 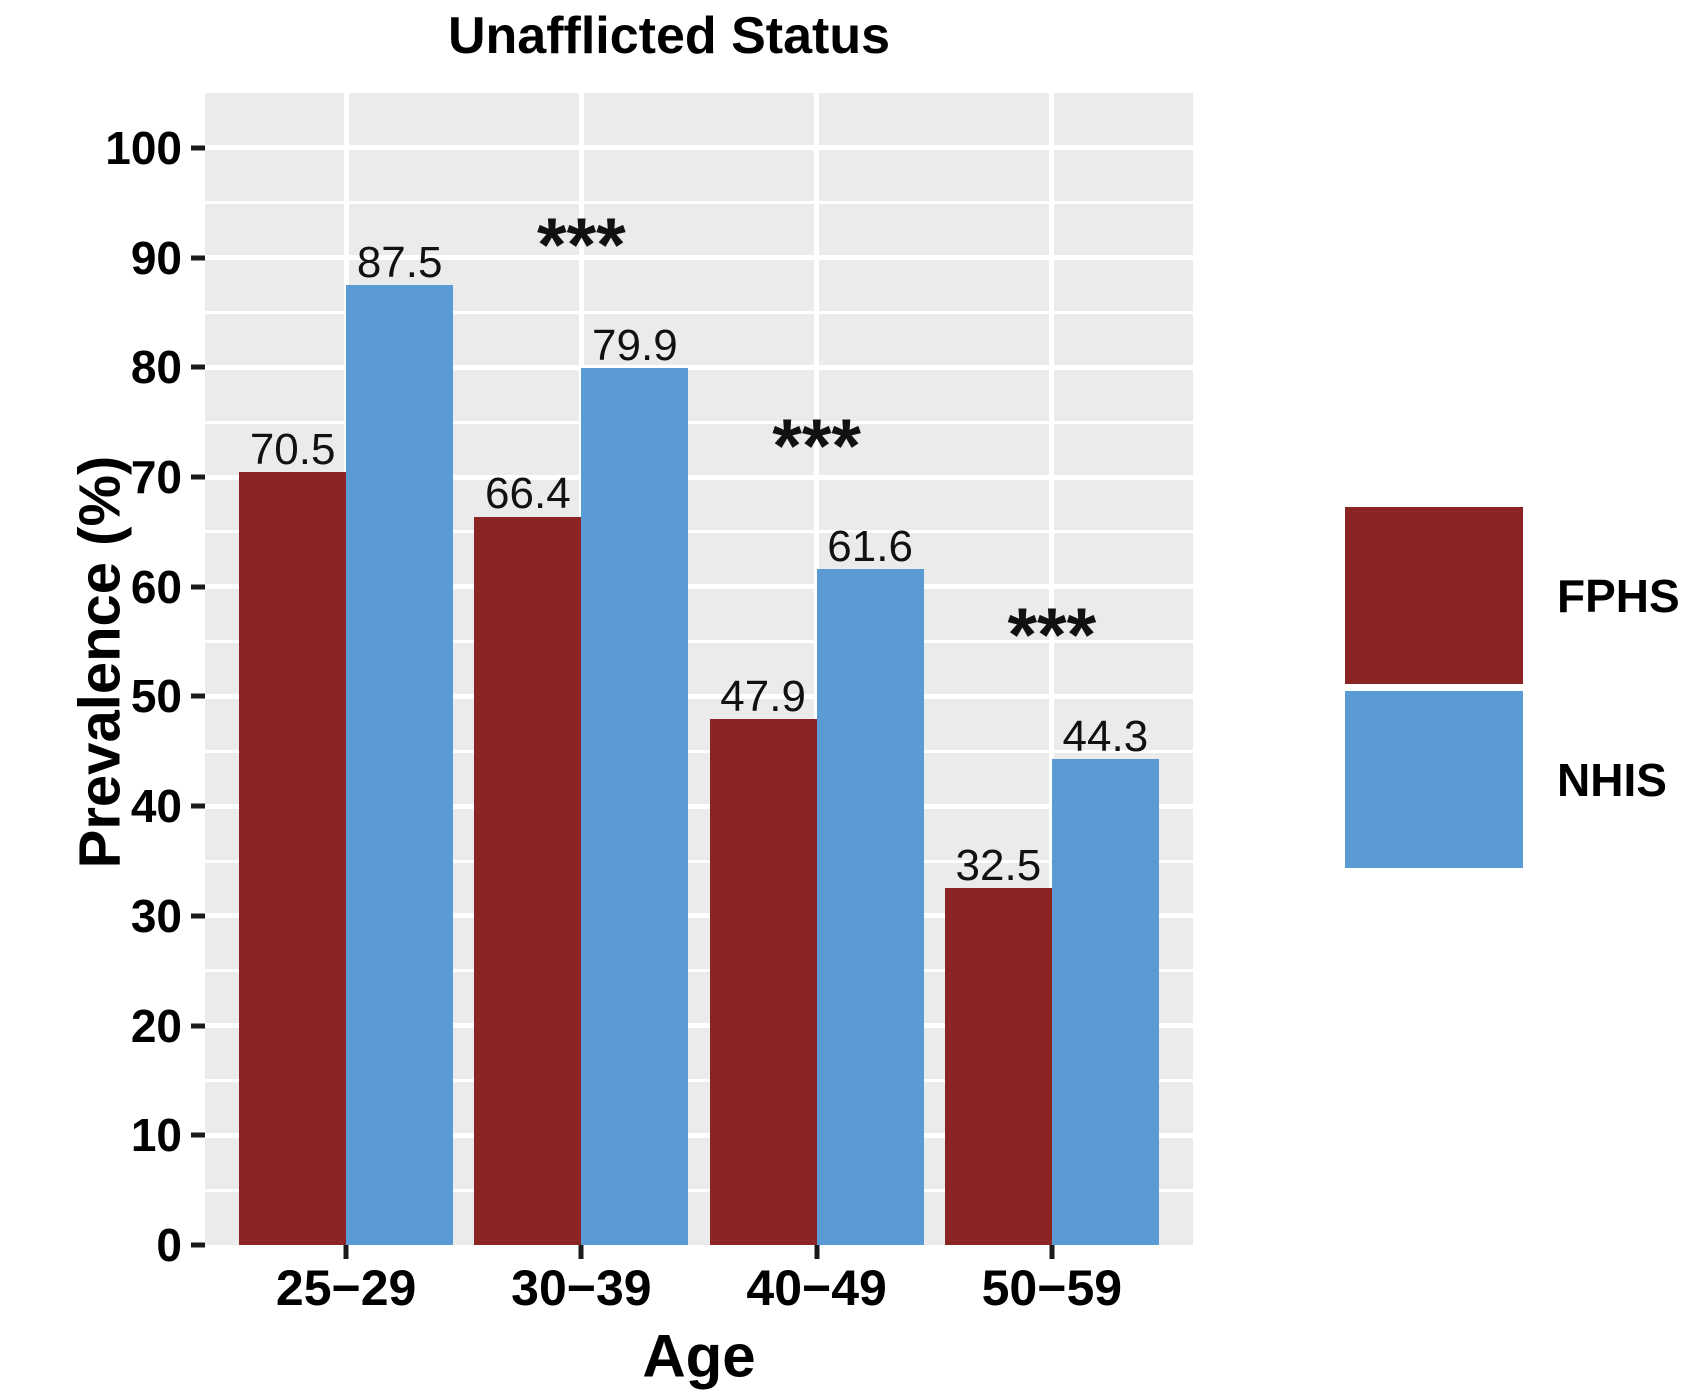 I want to click on bar-value-label: 79.9, so click(x=635, y=346).